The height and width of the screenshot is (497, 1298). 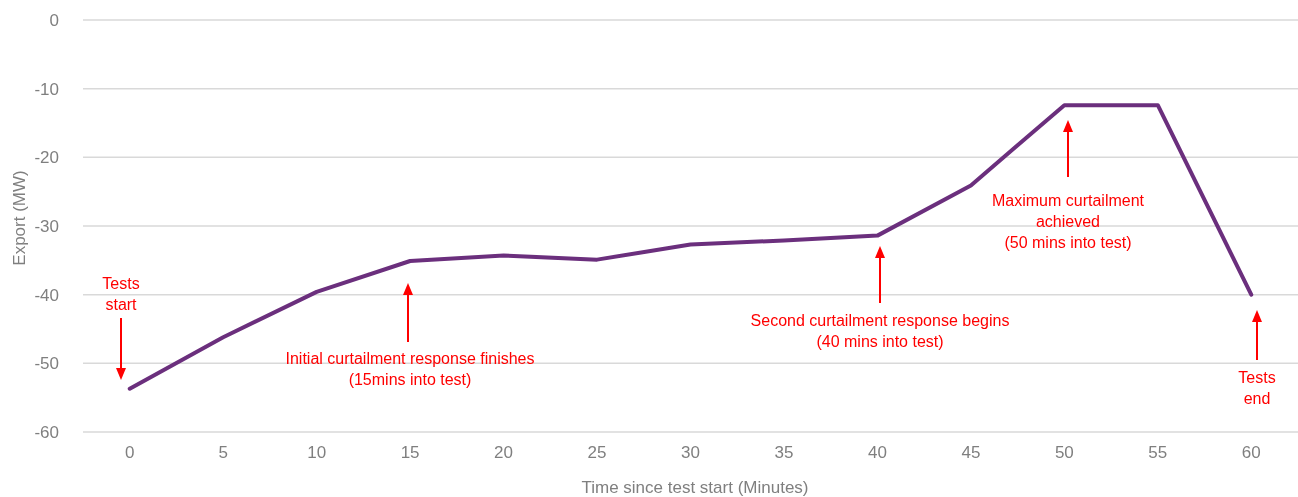 I want to click on x-tick-label: 25, so click(x=597, y=453).